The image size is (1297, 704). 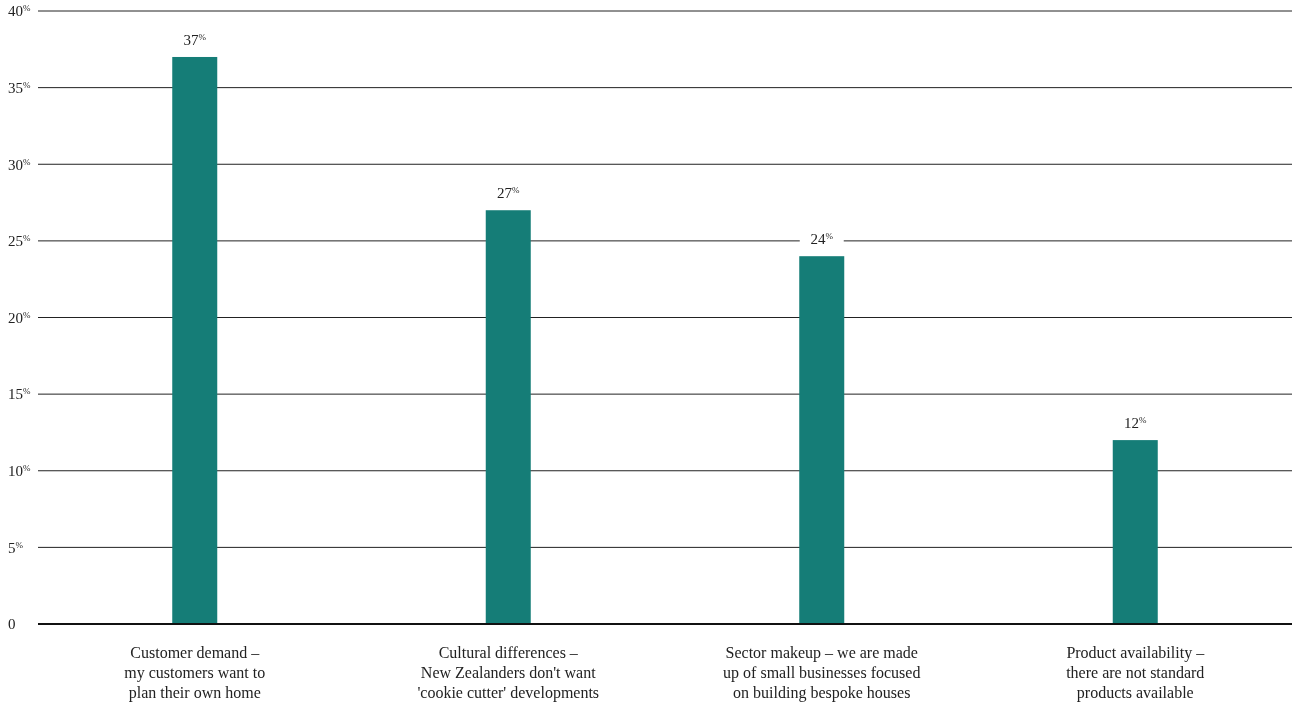 I want to click on y-tick-label: 10$^{%}$, so click(x=19, y=471).